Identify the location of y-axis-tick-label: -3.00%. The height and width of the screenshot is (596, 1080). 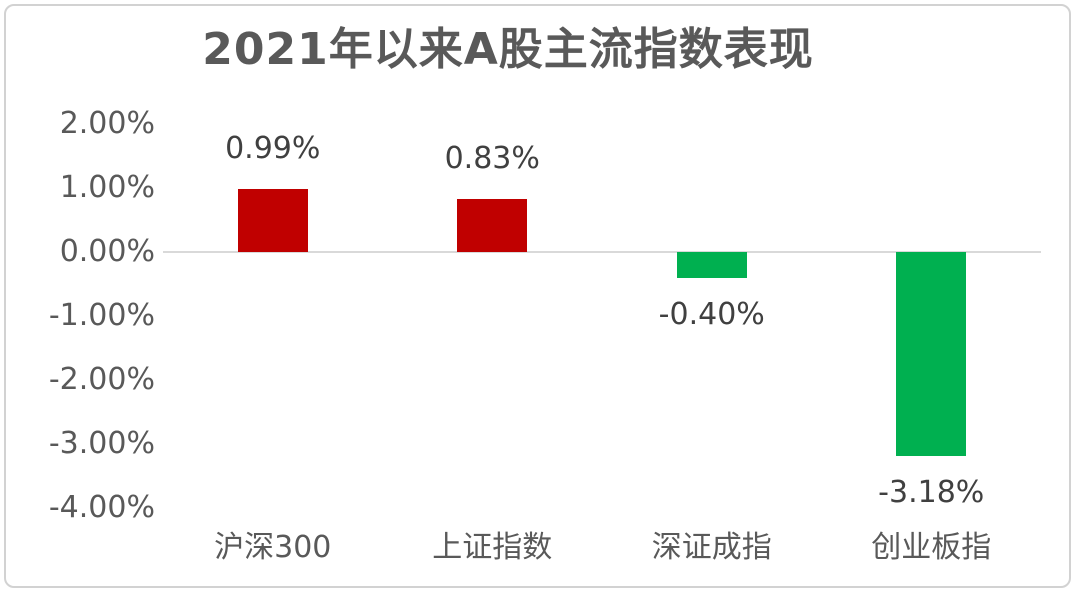
(101, 443).